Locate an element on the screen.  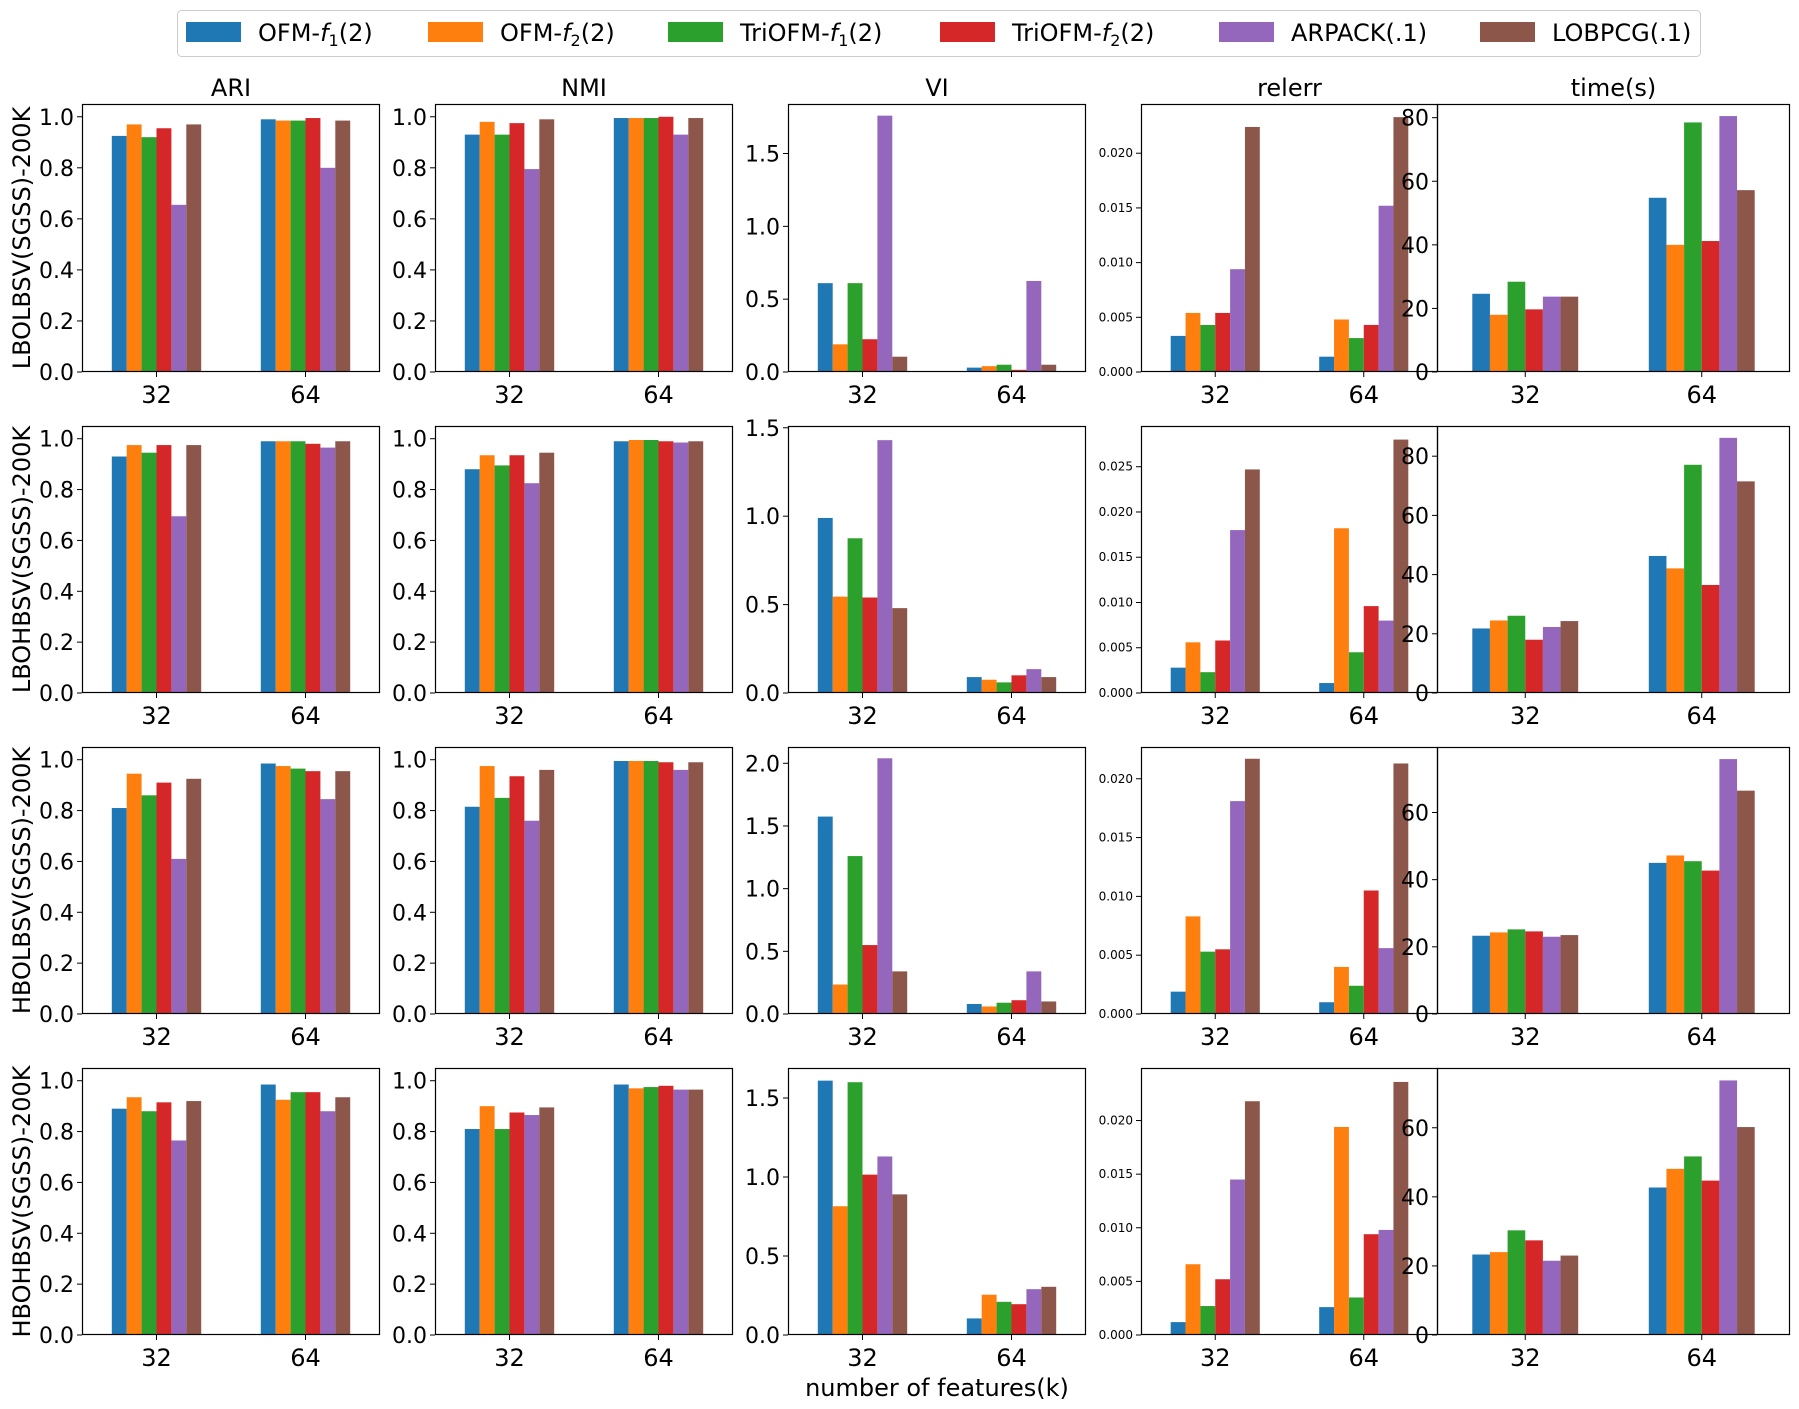
y-tick-label: 2.0 is located at coordinates (762, 764).